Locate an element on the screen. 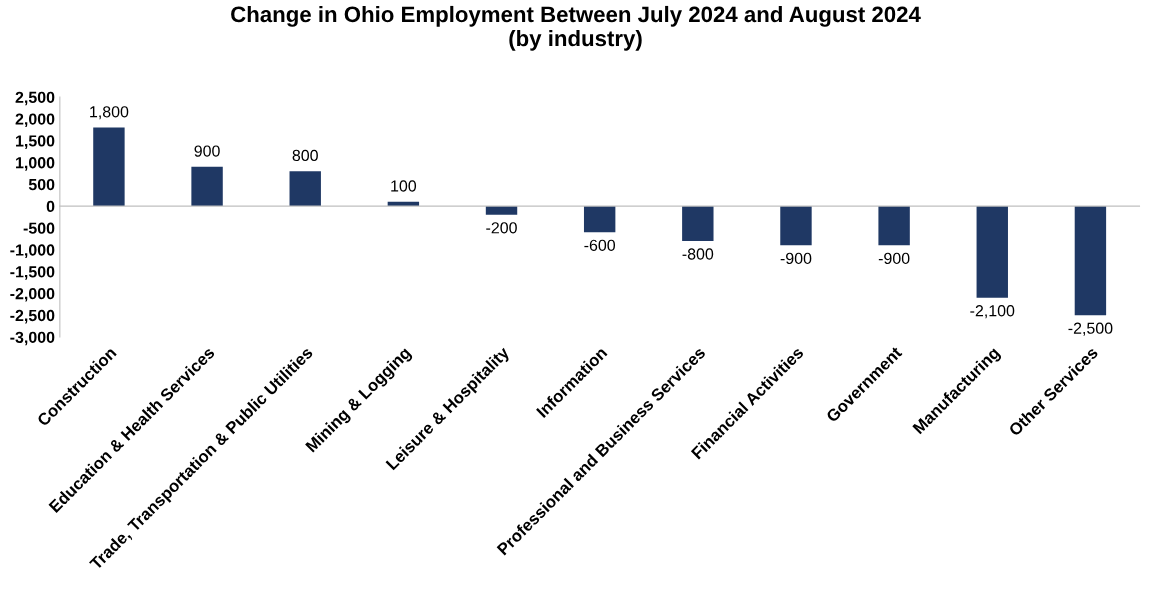 The image size is (1151, 592). y-tick-label: -3,000 is located at coordinates (32, 338).